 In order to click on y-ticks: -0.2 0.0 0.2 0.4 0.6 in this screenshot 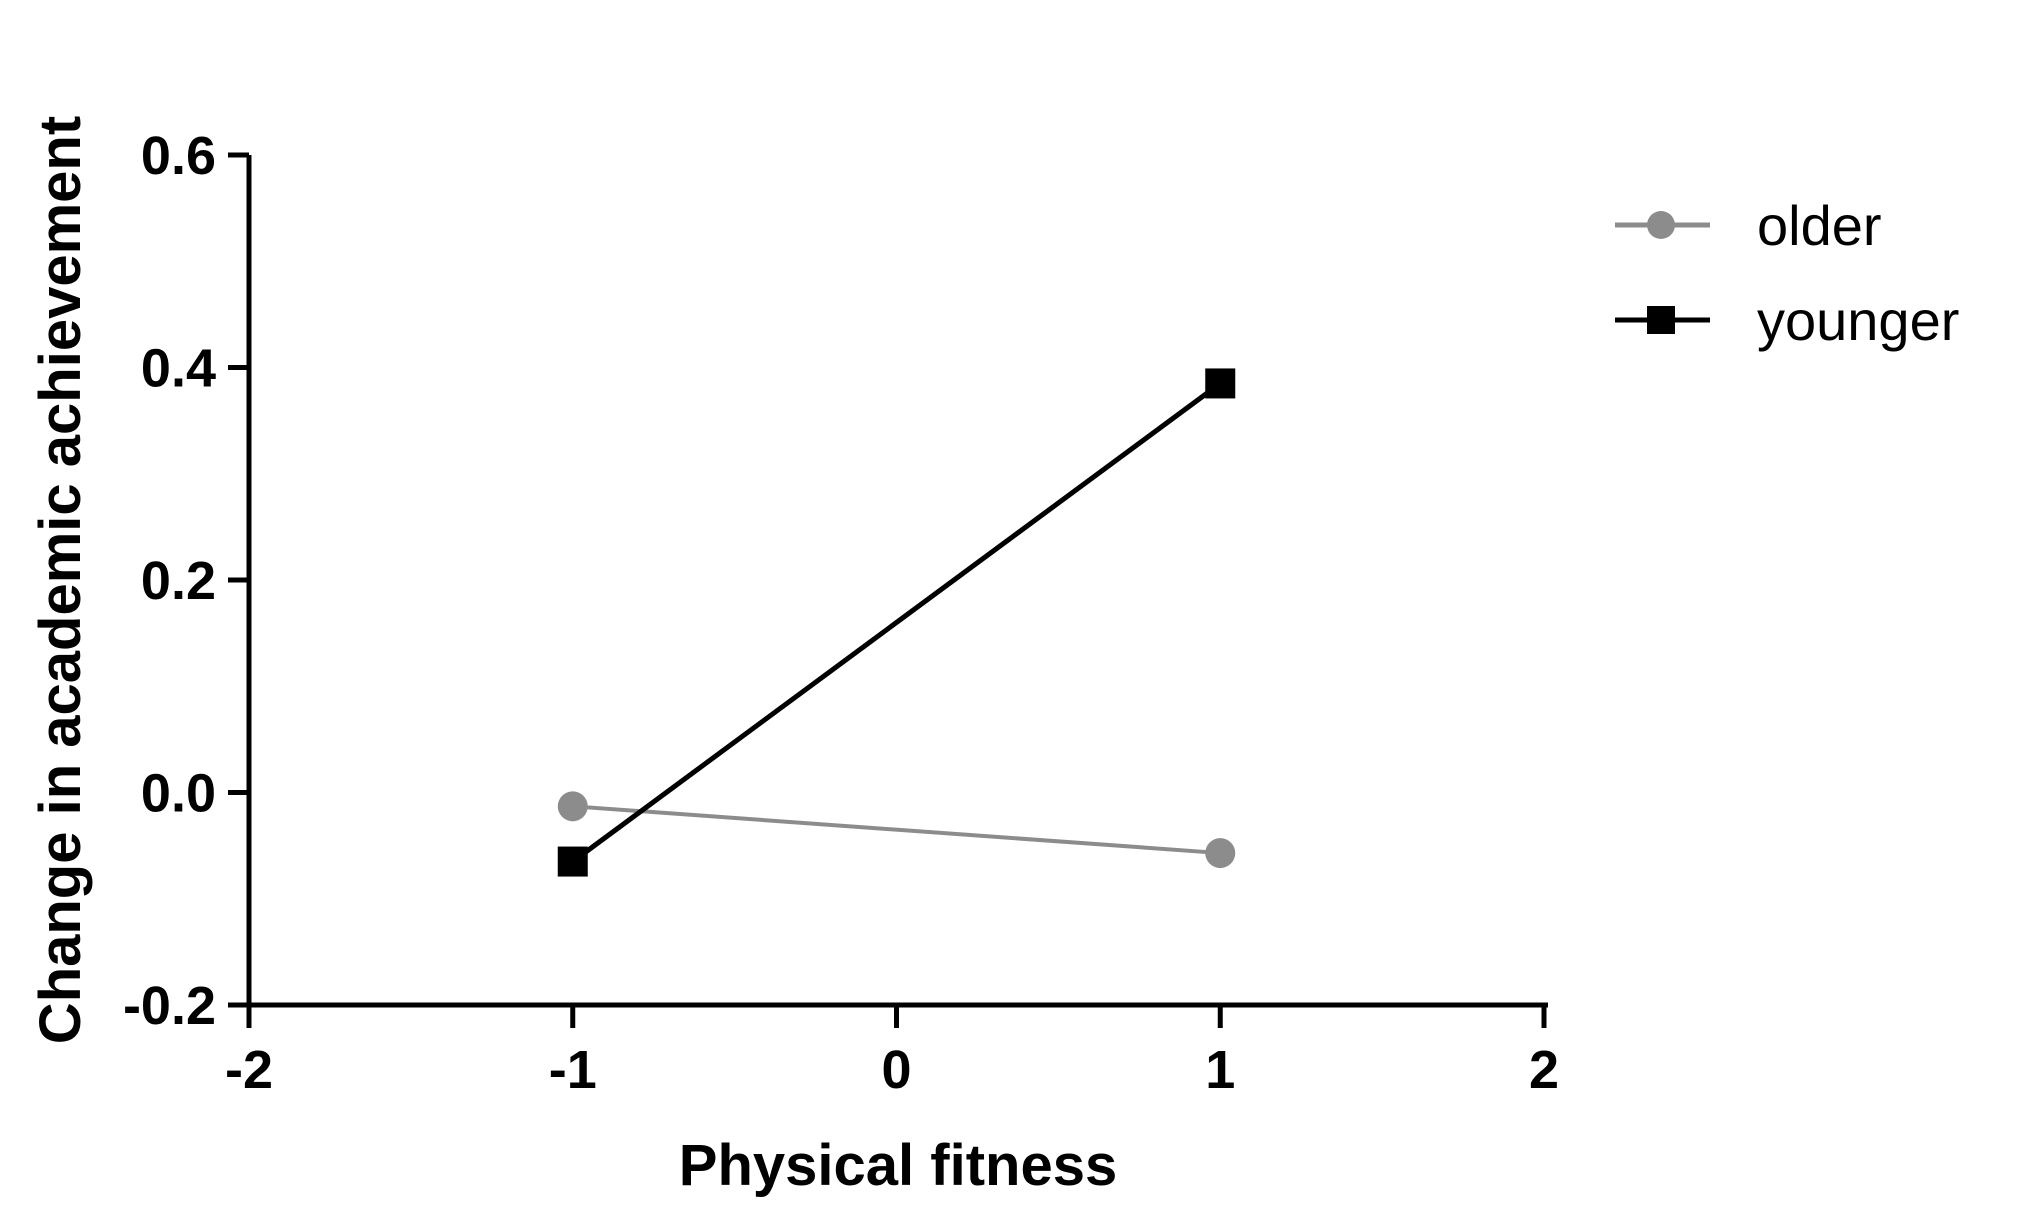, I will do `click(186, 581)`.